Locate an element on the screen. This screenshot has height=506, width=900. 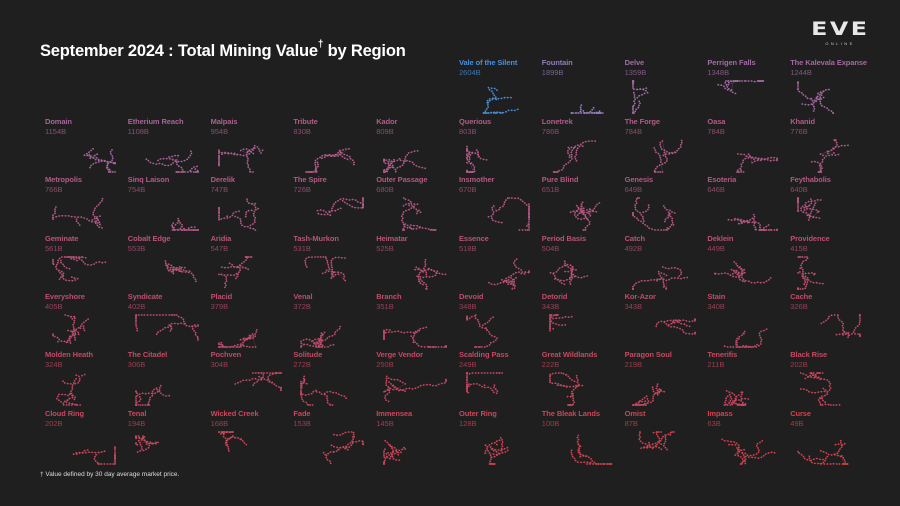
region-name: Pure Blind is located at coordinates (560, 180).